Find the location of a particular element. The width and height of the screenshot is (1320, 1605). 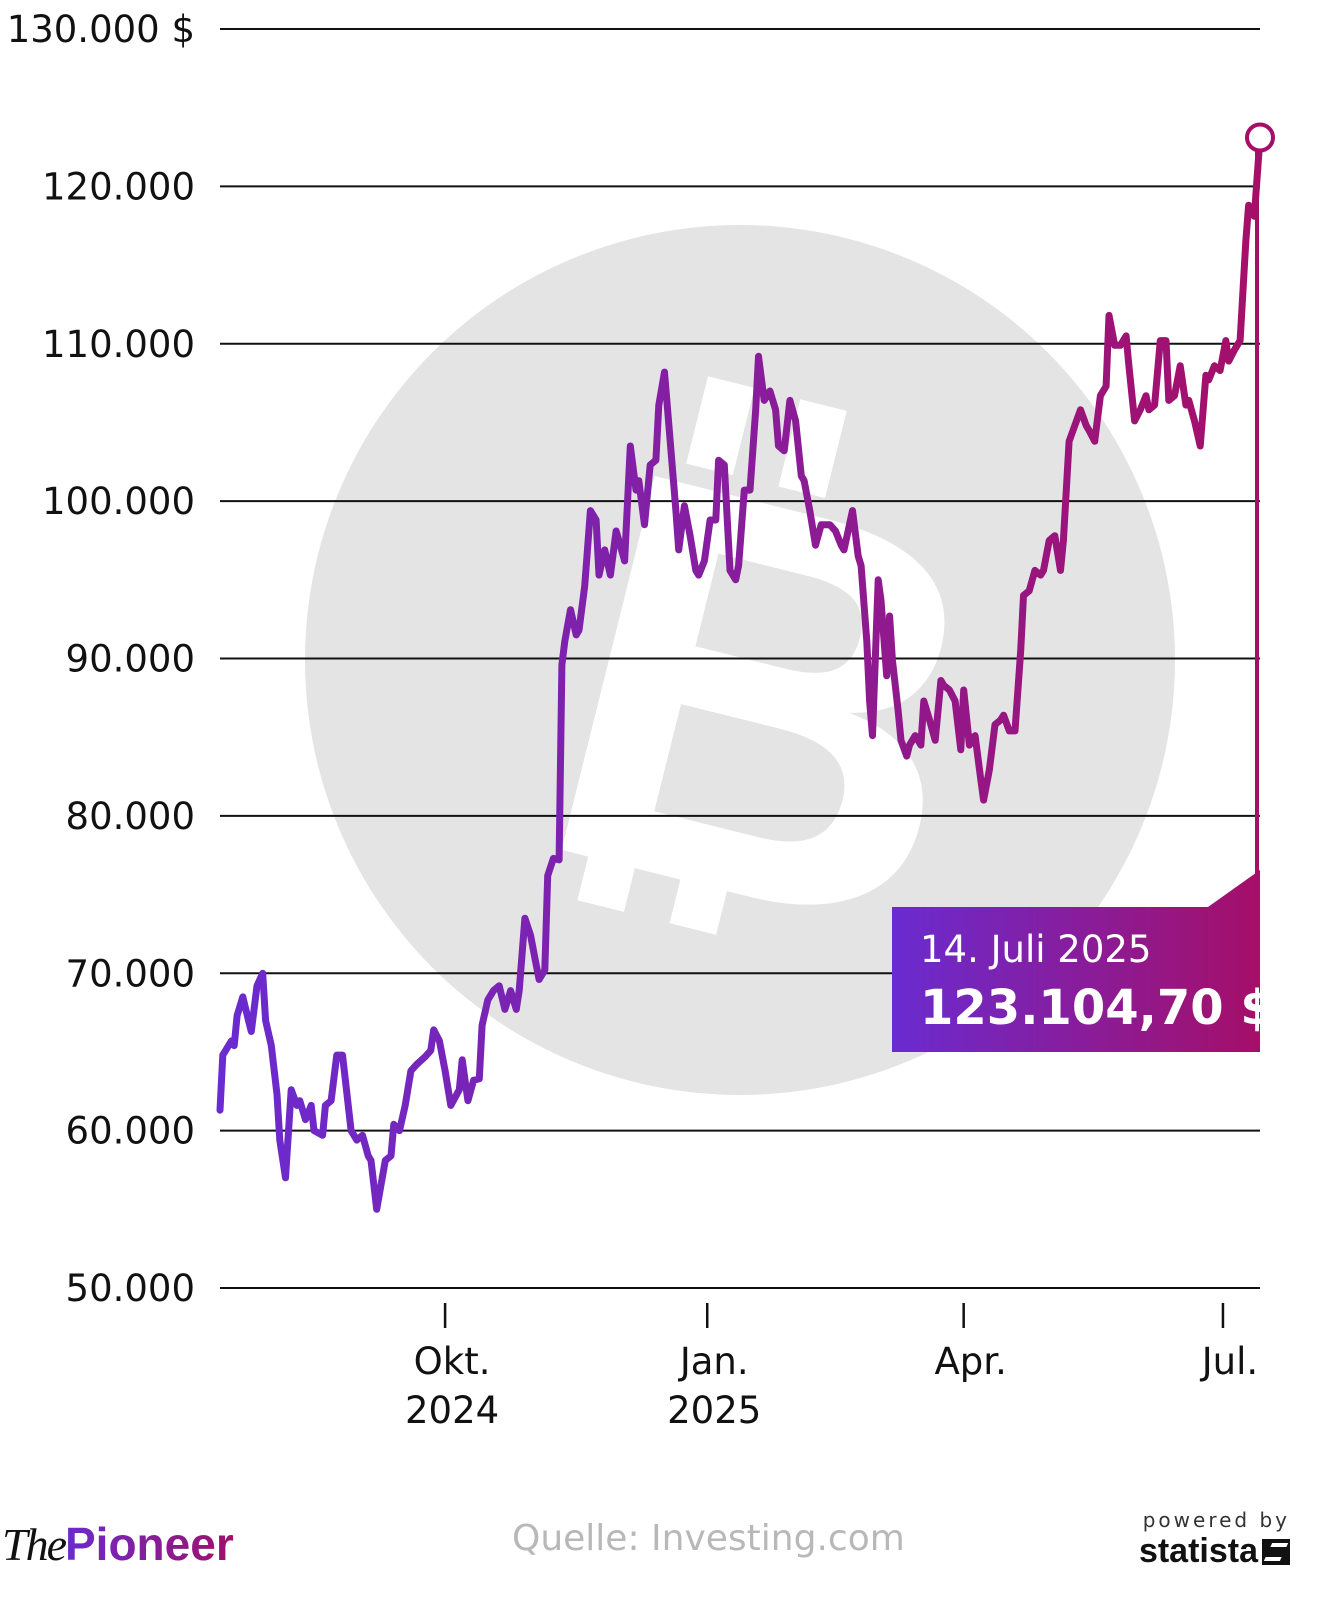

logo-pioneer: Pioneer is located at coordinates (149, 1544).